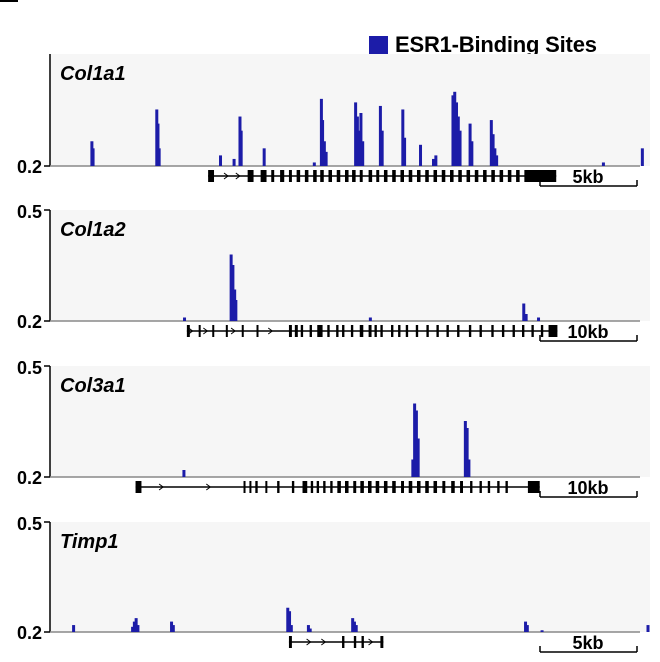 The width and height of the screenshot is (660, 662). I want to click on legend-swatch, so click(378, 45).